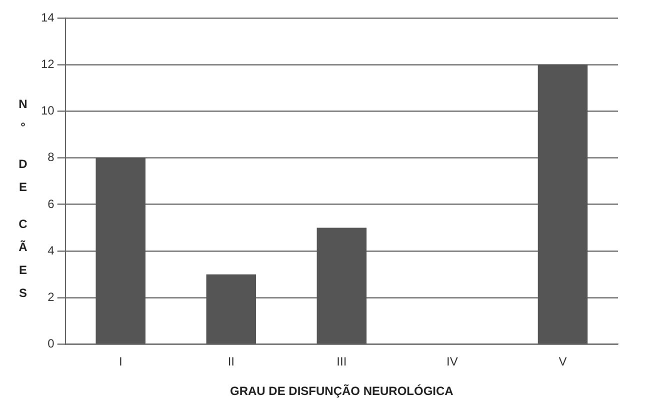 This screenshot has width=651, height=413. What do you see at coordinates (231, 361) in the screenshot?
I see `x-tick-label: II` at bounding box center [231, 361].